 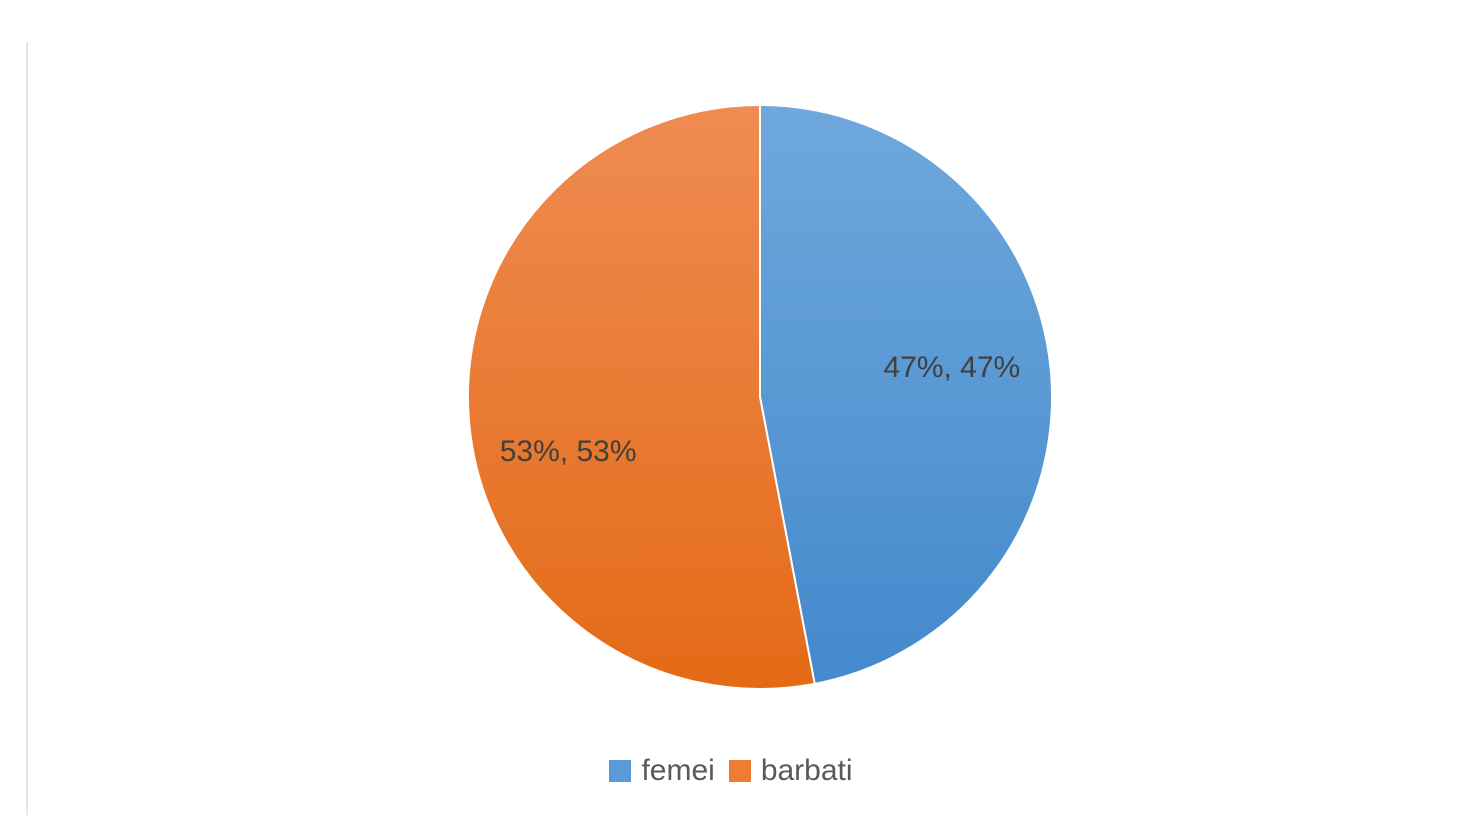 I want to click on legend-item-femei: femei, so click(x=662, y=770).